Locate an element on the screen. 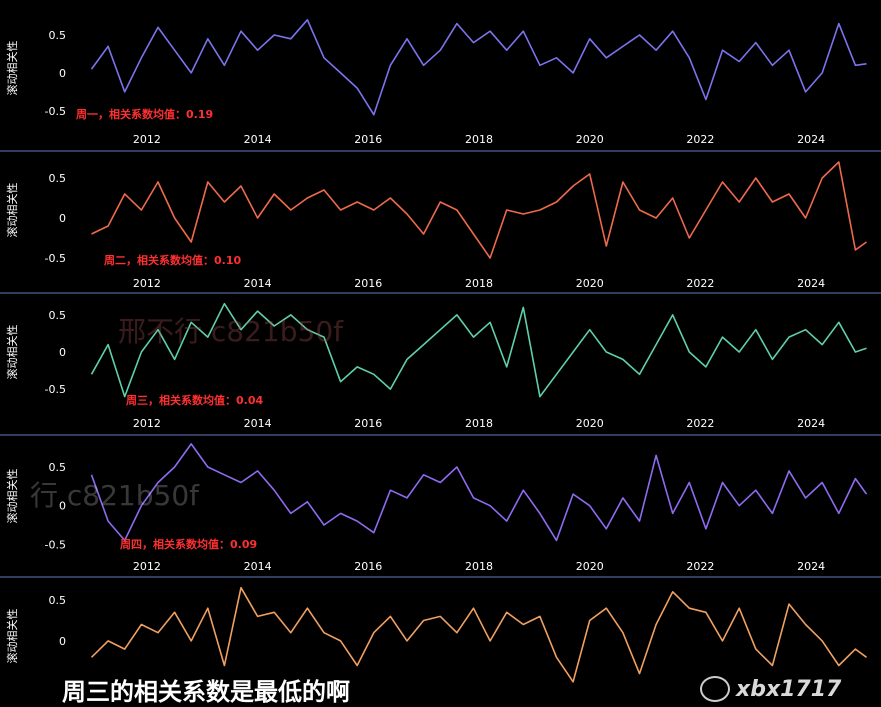  chat-bubble-icon is located at coordinates (715, 689).